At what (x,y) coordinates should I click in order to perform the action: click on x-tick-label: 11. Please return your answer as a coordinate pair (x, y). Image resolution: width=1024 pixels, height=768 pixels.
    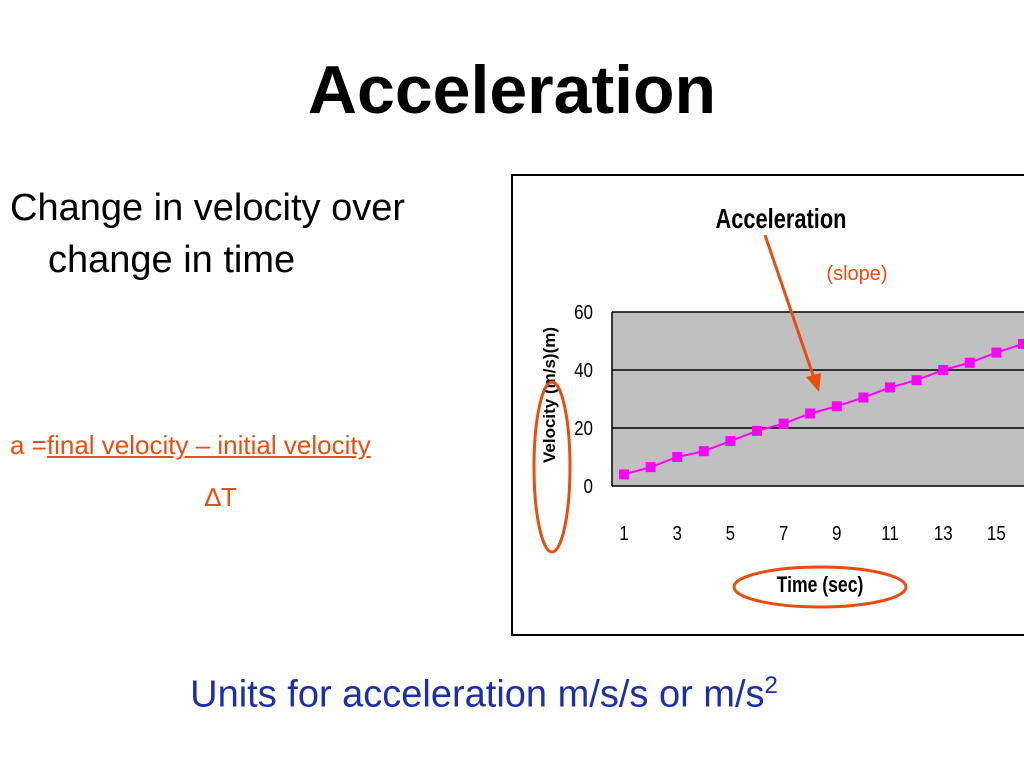
    Looking at the image, I should click on (890, 533).